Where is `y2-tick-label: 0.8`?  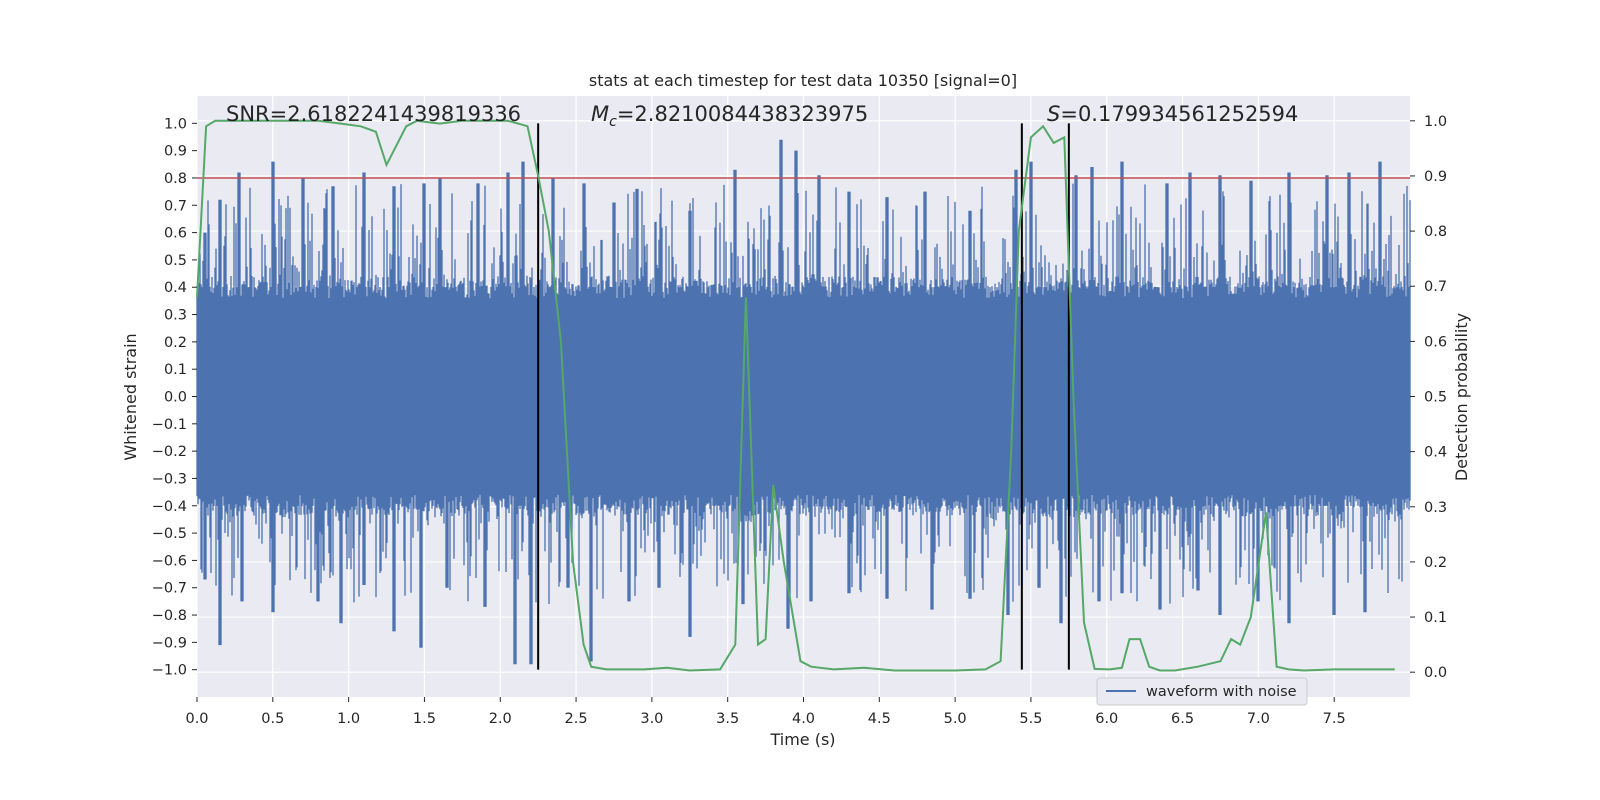 y2-tick-label: 0.8 is located at coordinates (1435, 232).